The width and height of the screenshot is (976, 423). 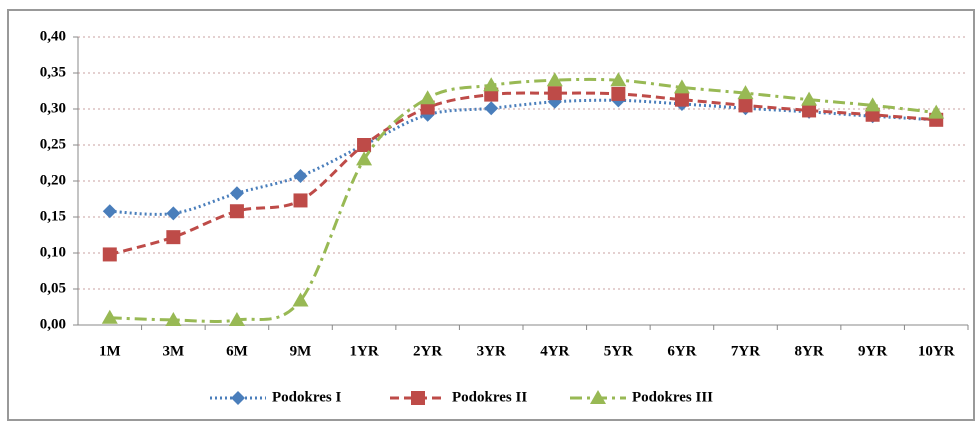 I want to click on y-tick-label: 0,35, so click(x=53, y=72).